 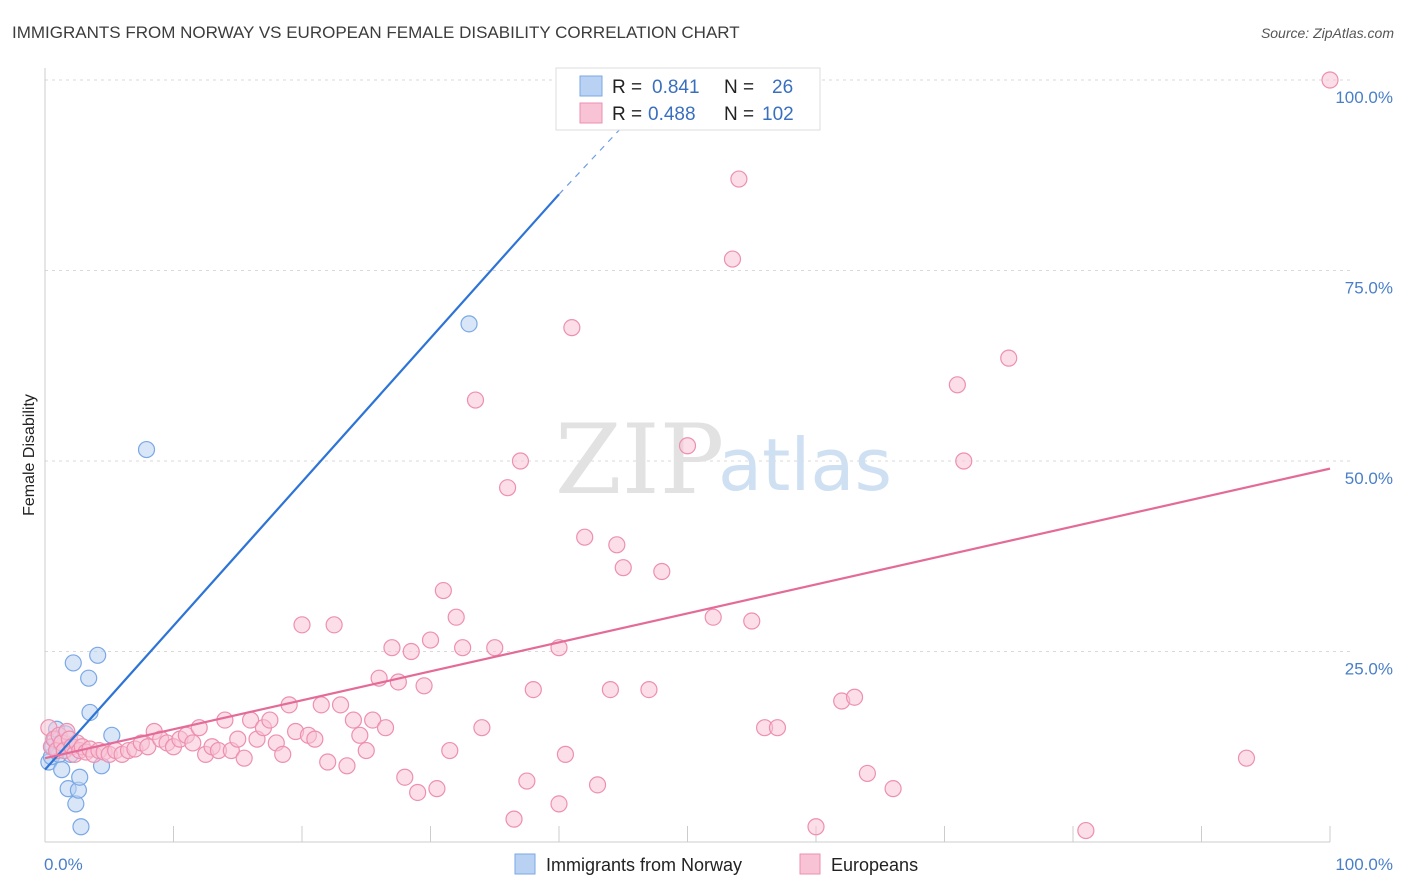 What do you see at coordinates (63, 864) in the screenshot?
I see `x-tick-label-min: 0.0%` at bounding box center [63, 864].